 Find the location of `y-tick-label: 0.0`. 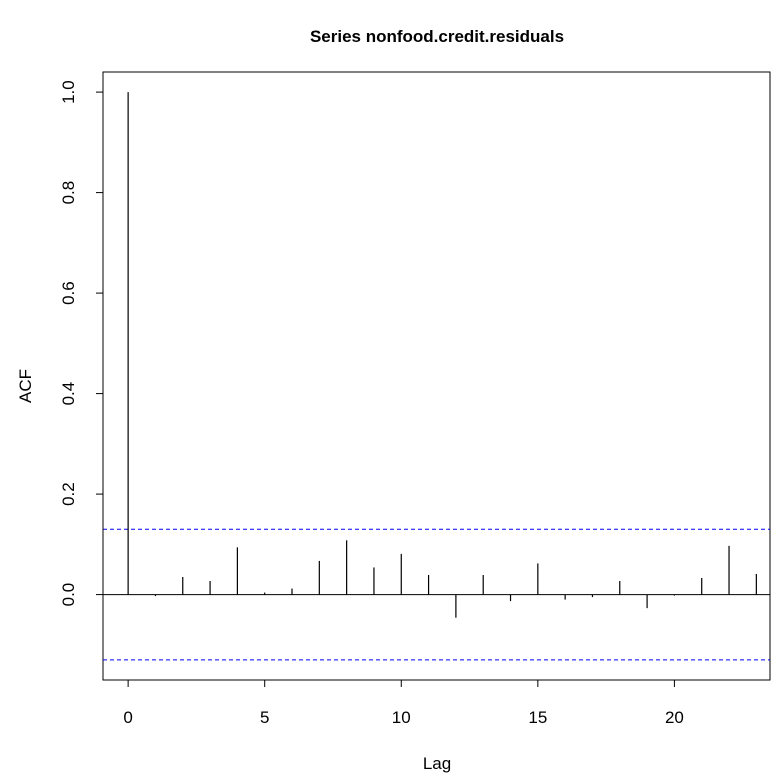

y-tick-label: 0.0 is located at coordinates (68, 595).